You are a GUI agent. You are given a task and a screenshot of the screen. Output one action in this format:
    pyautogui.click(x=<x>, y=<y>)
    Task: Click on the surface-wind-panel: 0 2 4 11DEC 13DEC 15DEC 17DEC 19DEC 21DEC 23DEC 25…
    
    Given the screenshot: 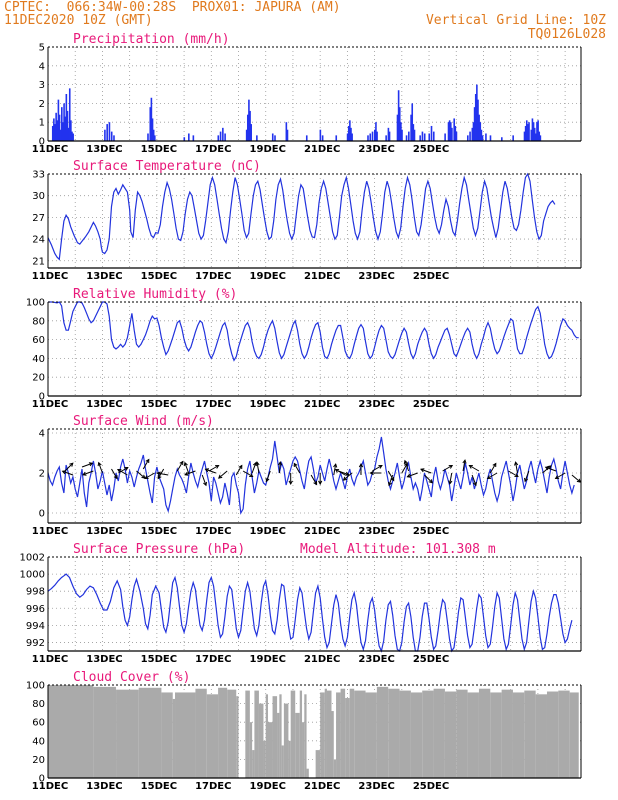 What is the action you would take?
    pyautogui.click(x=307, y=475)
    